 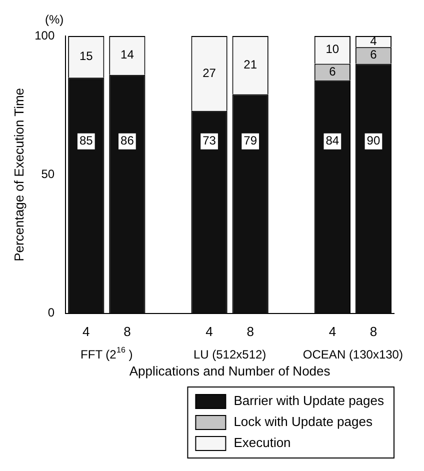 I want to click on data-label: 73, so click(x=209, y=141).